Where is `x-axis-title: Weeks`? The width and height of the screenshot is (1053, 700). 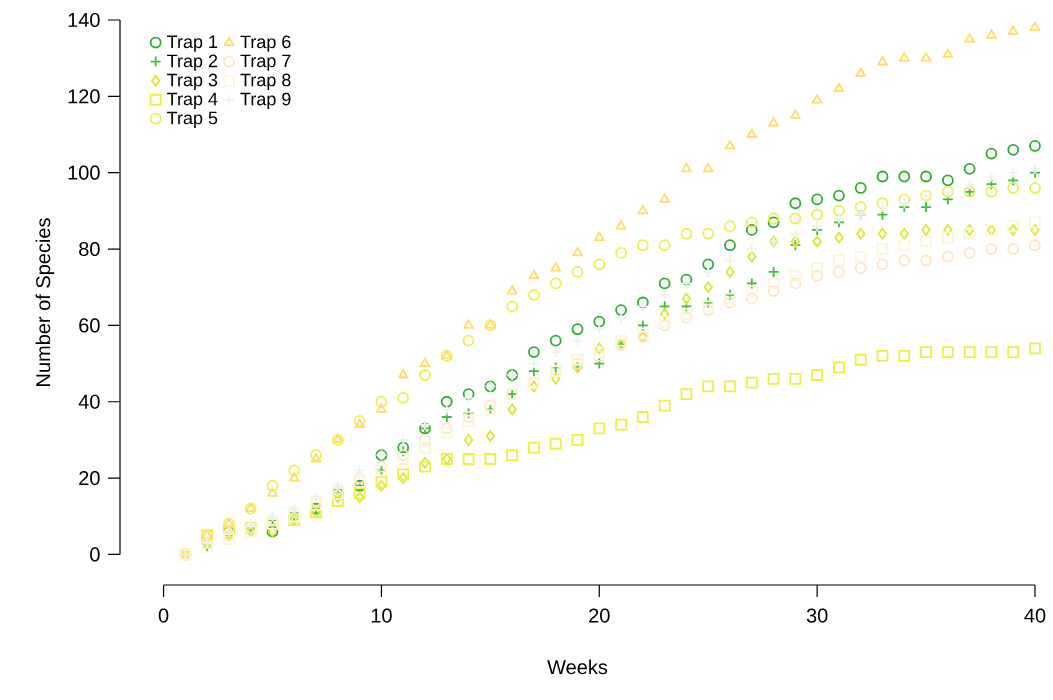
x-axis-title: Weeks is located at coordinates (577, 667).